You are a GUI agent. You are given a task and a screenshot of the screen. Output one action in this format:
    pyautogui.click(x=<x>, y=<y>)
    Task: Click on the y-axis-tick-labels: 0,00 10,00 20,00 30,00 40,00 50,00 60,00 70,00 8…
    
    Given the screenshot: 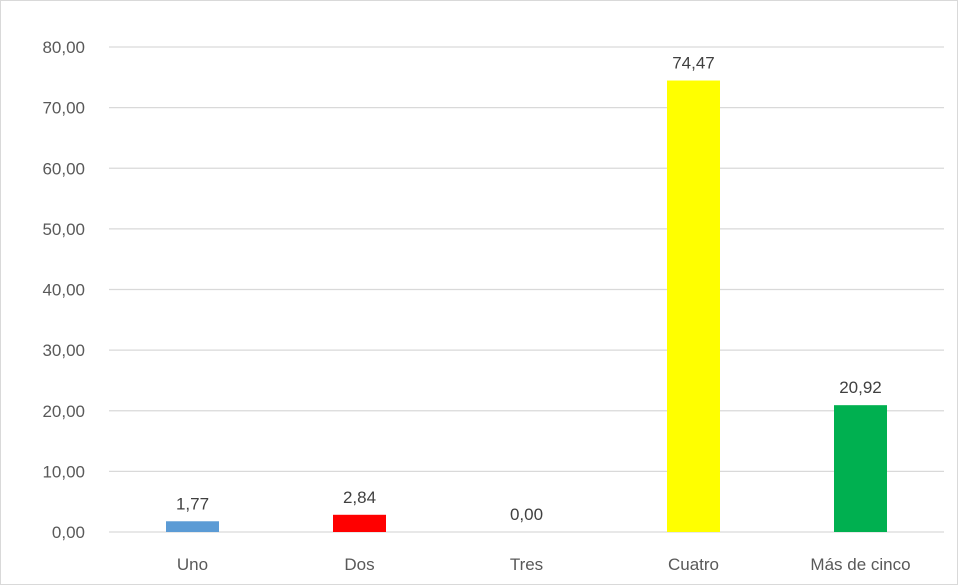 What is the action you would take?
    pyautogui.click(x=63, y=290)
    